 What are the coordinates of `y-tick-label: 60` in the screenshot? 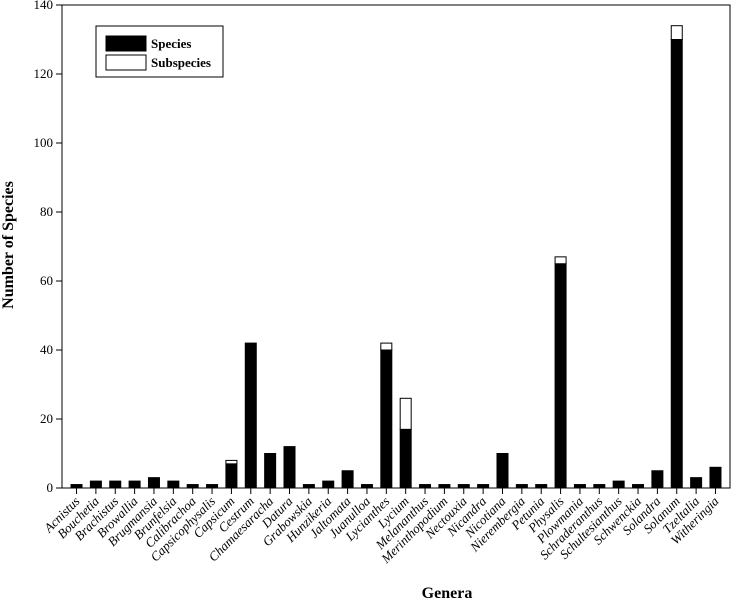 It's located at (46, 280).